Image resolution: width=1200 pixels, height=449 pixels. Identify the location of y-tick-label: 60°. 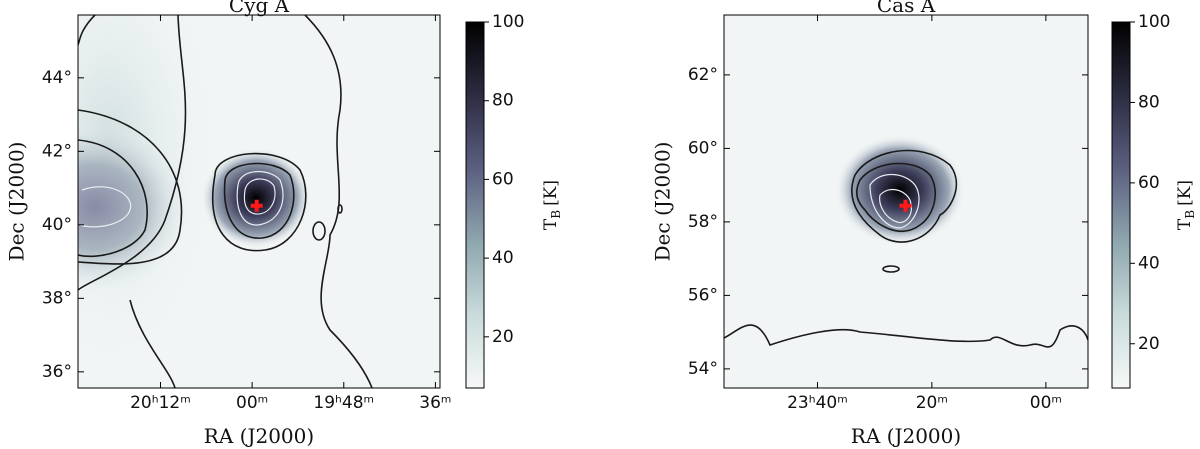
(703, 148).